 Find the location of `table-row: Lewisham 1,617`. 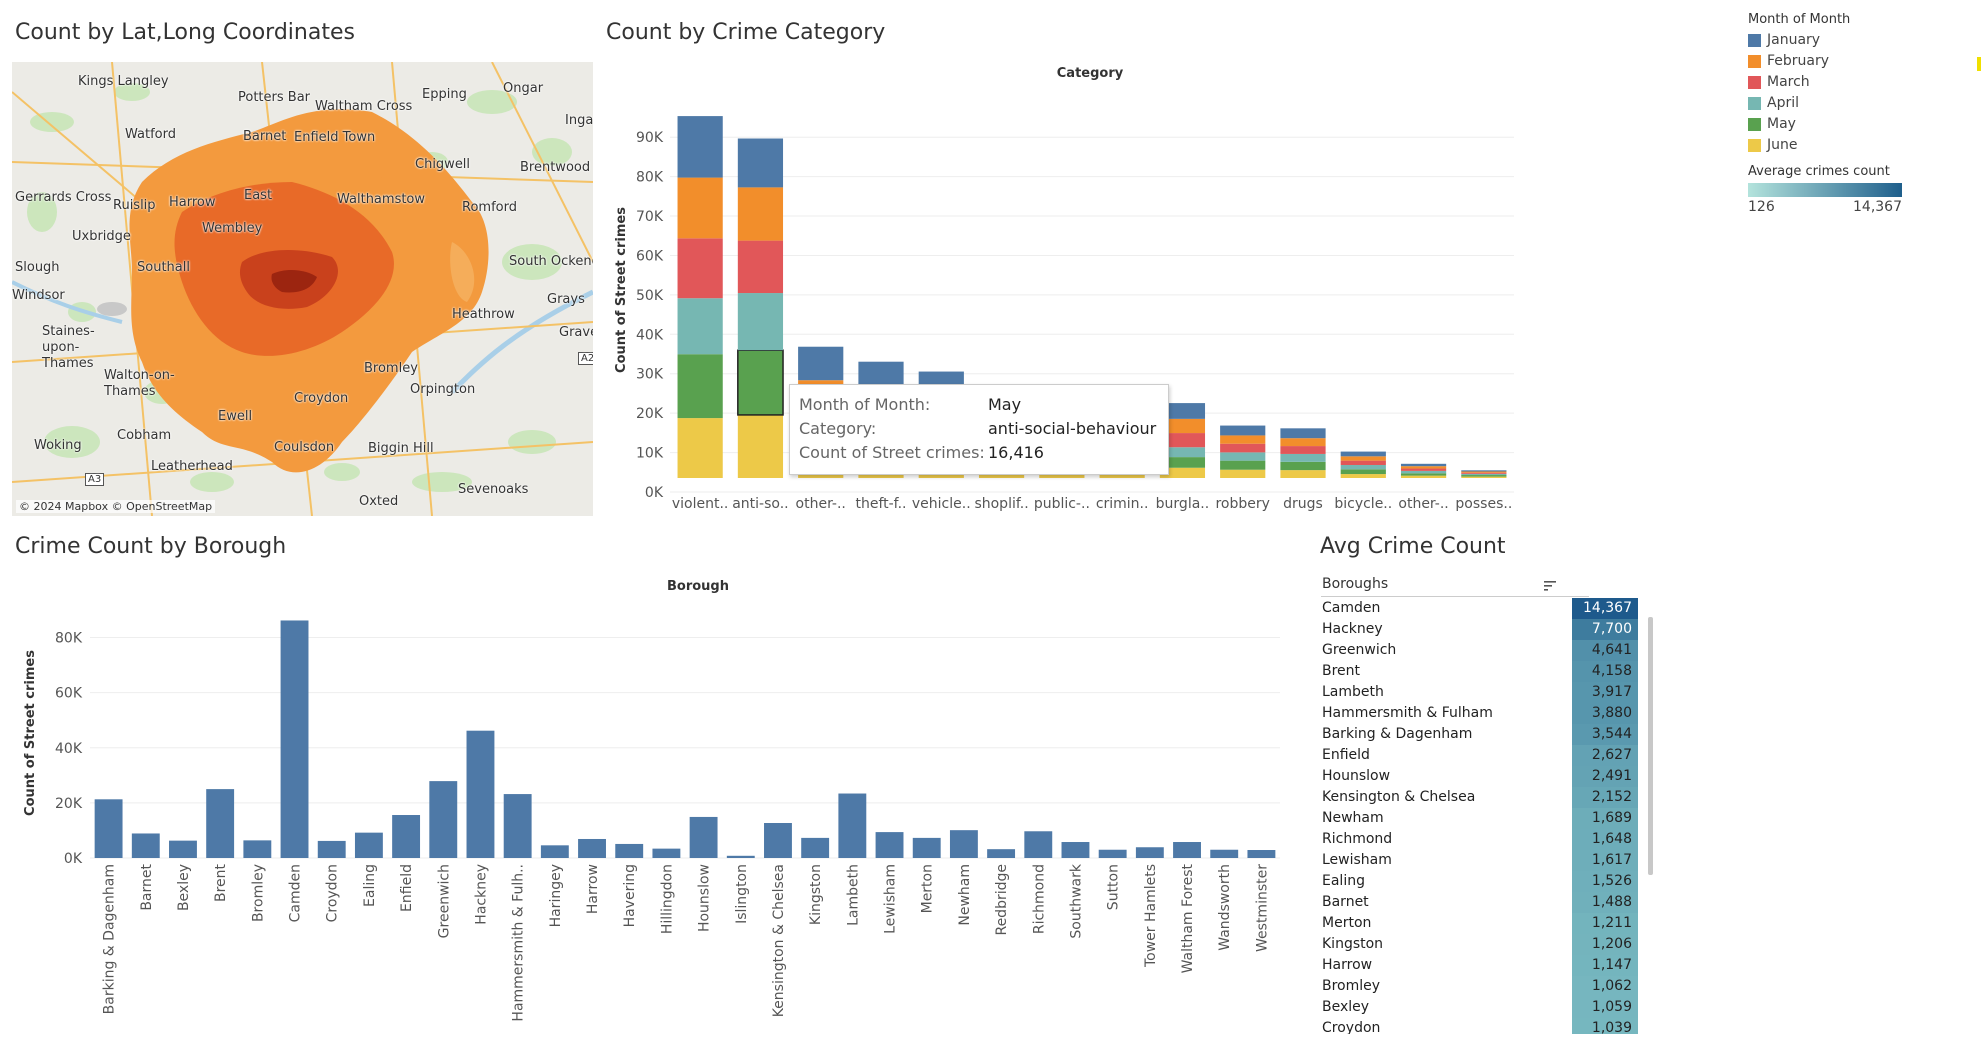

table-row: Lewisham 1,617 is located at coordinates (1488, 860).